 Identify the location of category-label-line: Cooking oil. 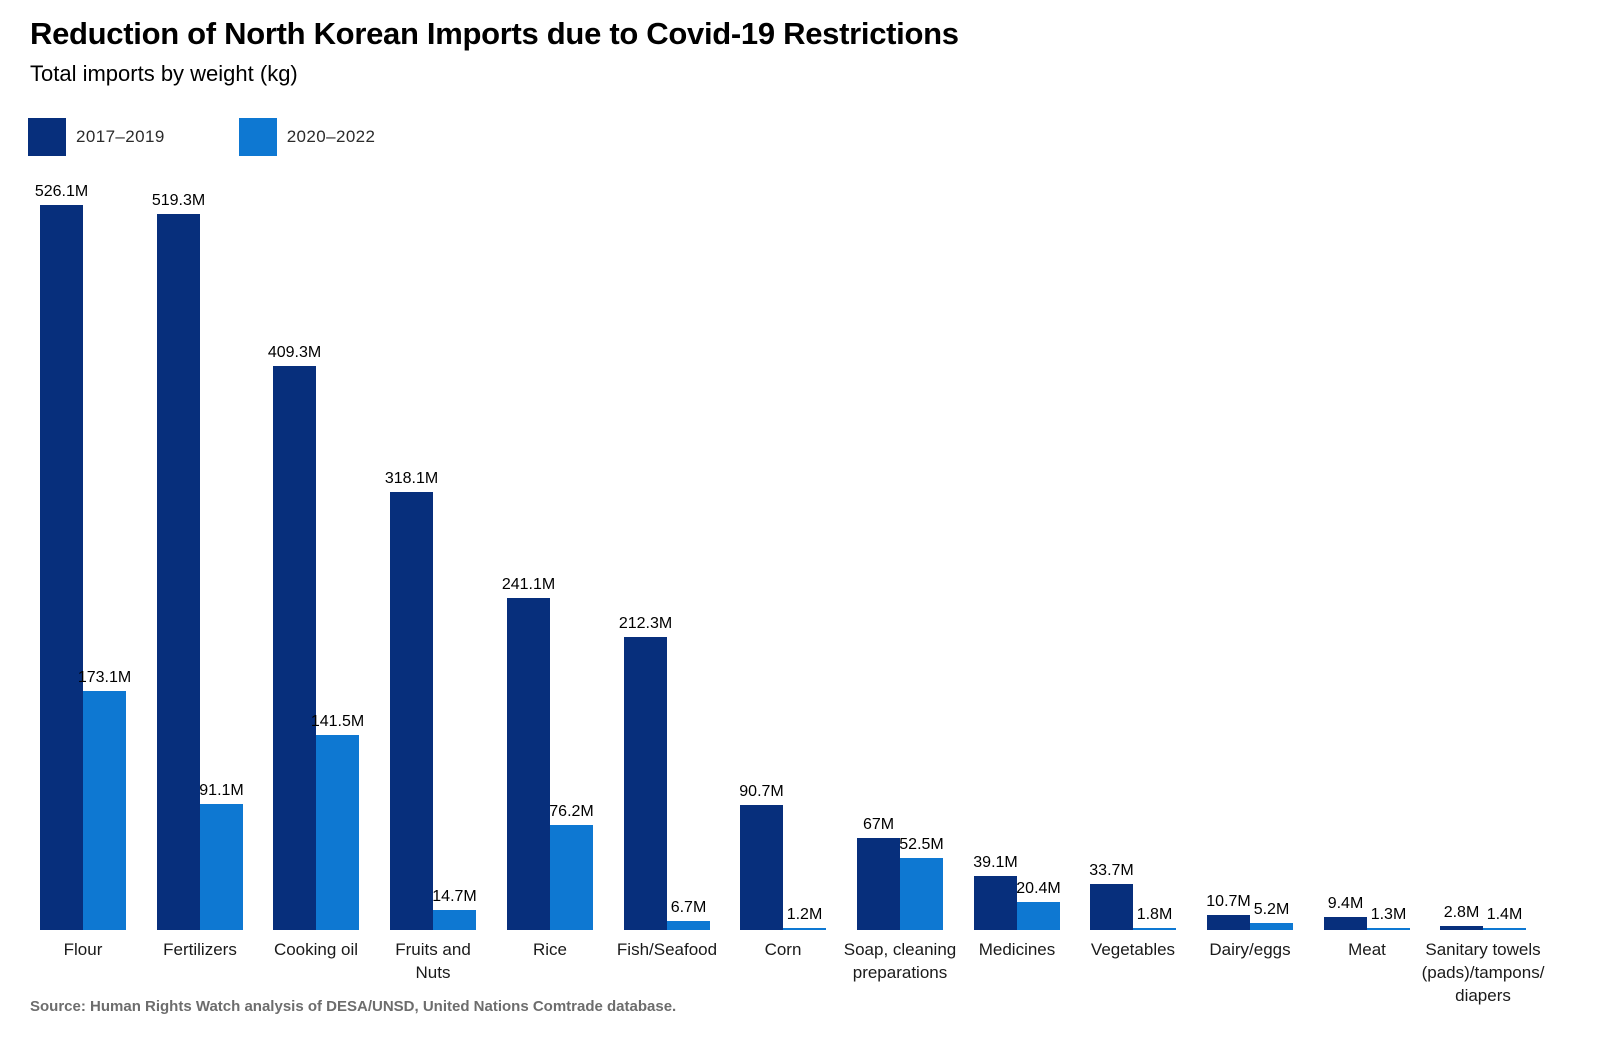
(316, 949).